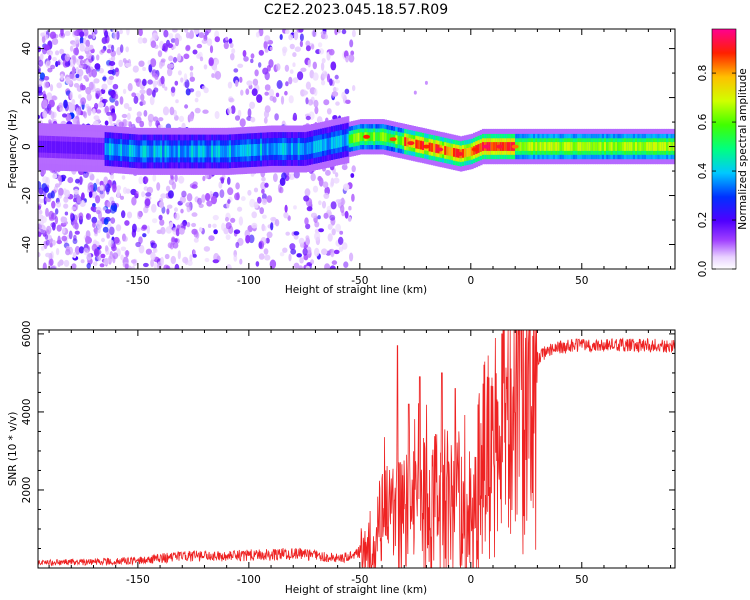 This screenshot has height=600, width=750. I want to click on x-tick-label: -100, so click(249, 580).